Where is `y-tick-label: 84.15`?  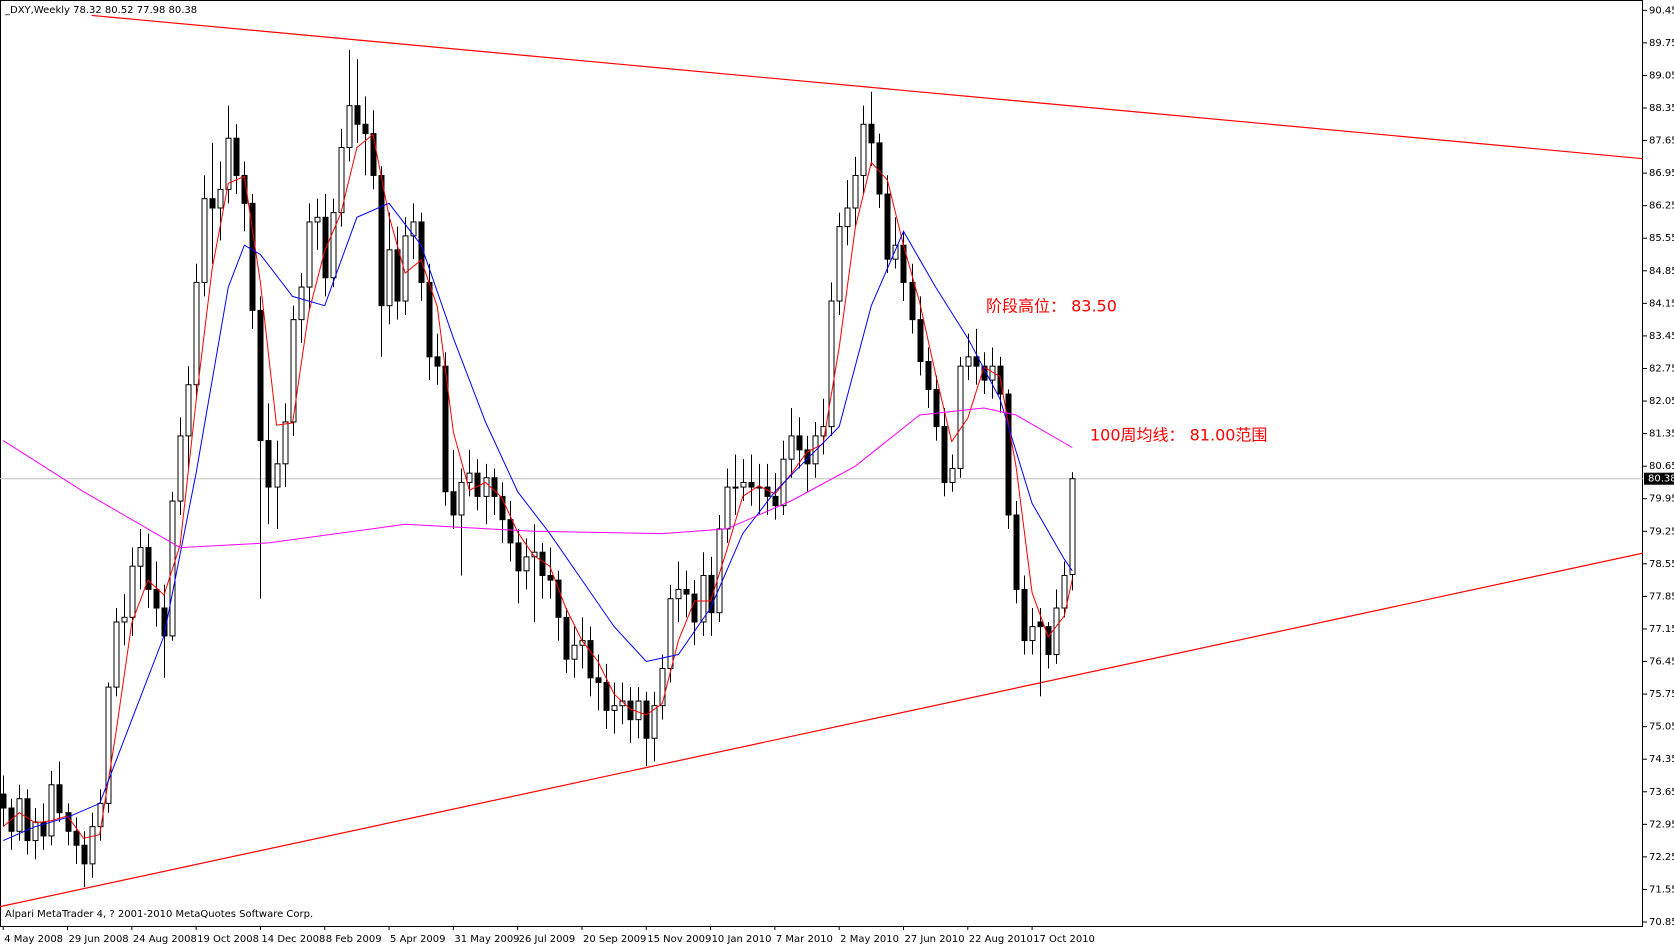 y-tick-label: 84.15 is located at coordinates (1661, 303).